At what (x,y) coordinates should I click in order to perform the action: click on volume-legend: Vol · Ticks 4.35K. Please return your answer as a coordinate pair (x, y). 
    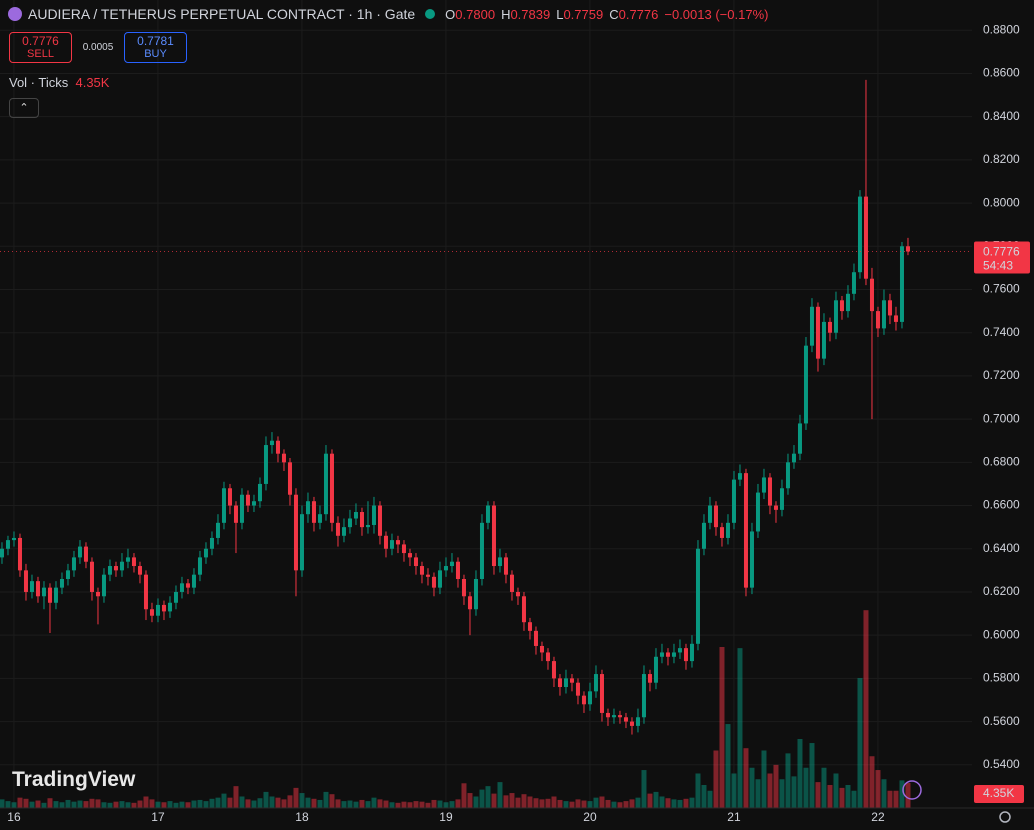
    Looking at the image, I should click on (59, 82).